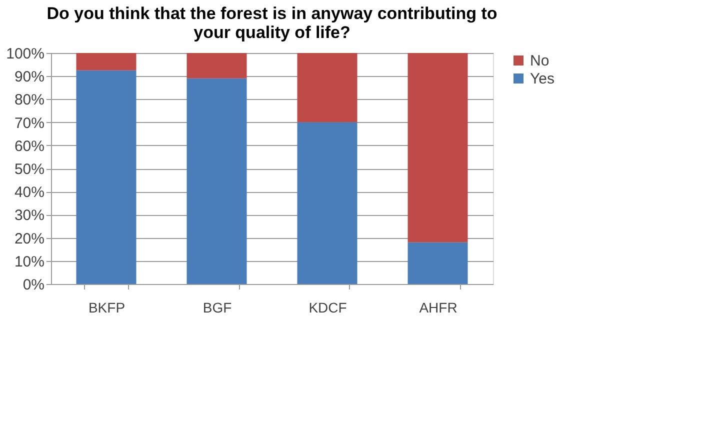  What do you see at coordinates (29, 146) in the screenshot?
I see `y-tick-label: 60%` at bounding box center [29, 146].